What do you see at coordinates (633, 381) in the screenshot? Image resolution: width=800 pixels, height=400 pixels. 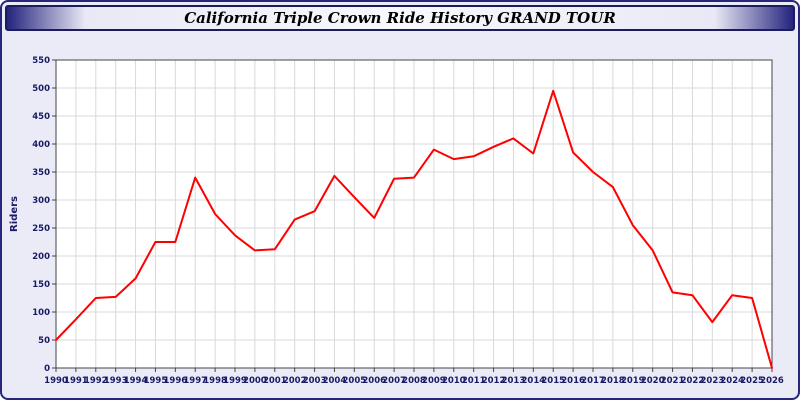 I see `svg-text: 2019` at bounding box center [633, 381].